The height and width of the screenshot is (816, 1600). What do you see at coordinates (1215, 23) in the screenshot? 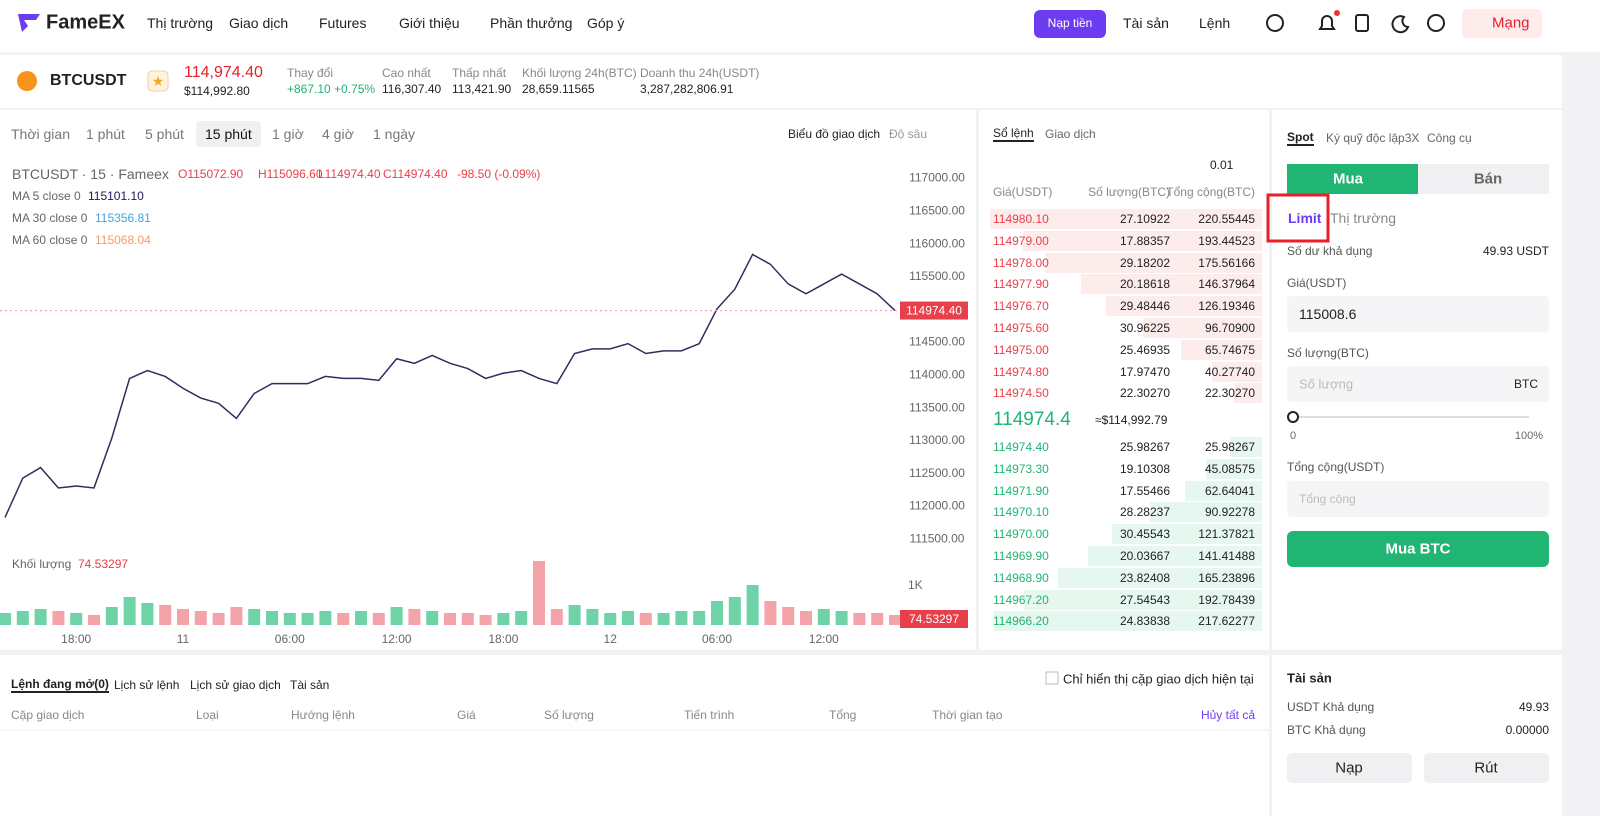
I see `menu-item: Lệnh` at bounding box center [1215, 23].